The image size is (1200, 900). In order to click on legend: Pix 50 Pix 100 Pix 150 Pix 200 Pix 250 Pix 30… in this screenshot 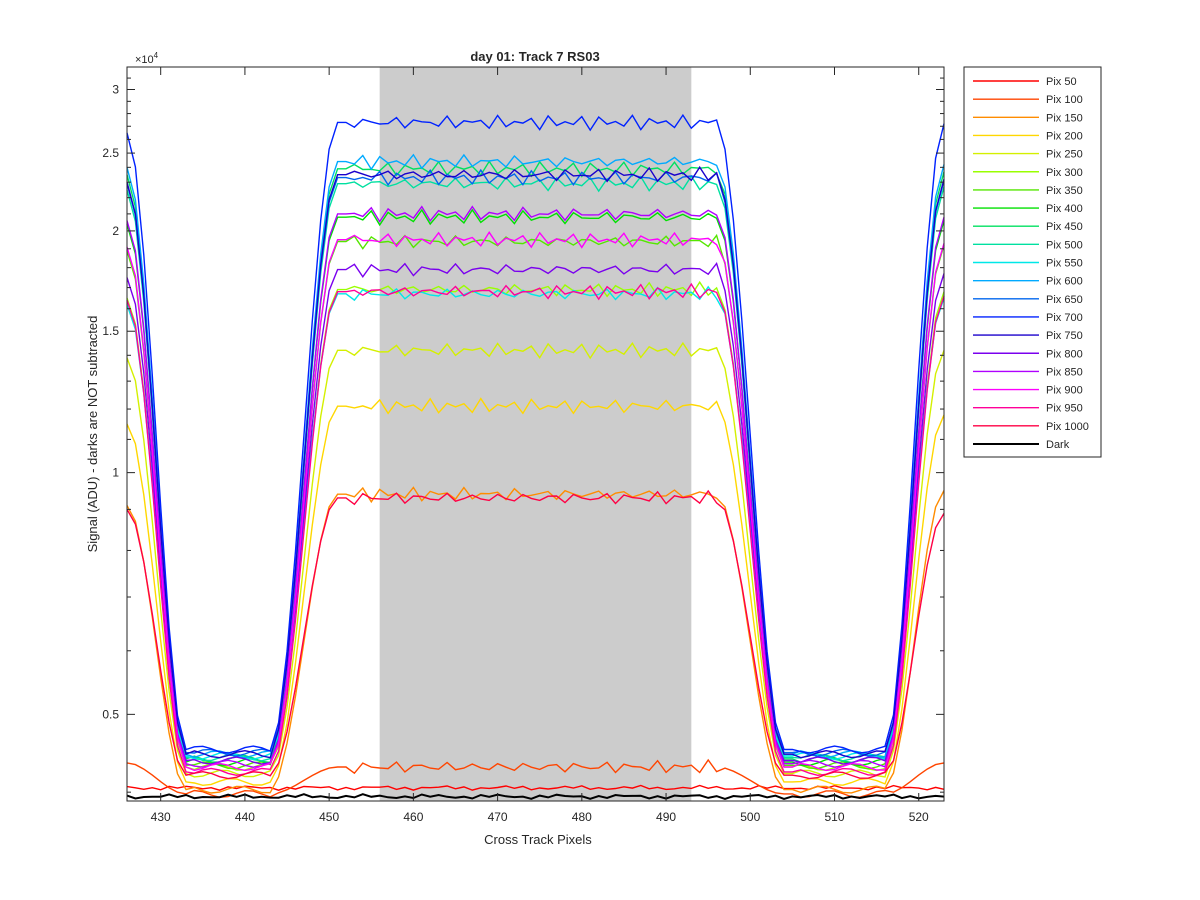, I will do `click(1032, 262)`.